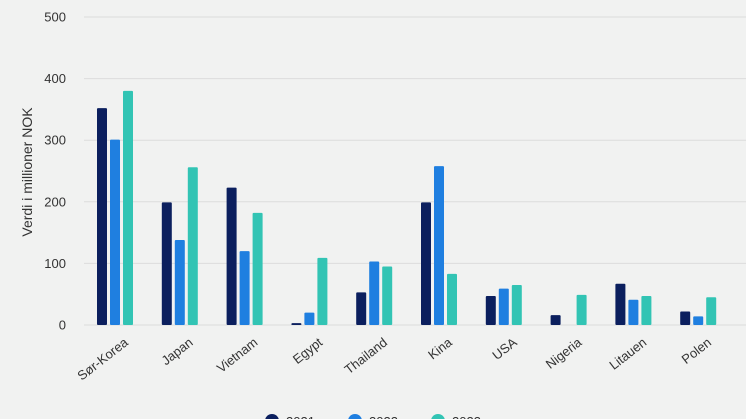 The width and height of the screenshot is (746, 419). What do you see at coordinates (55, 78) in the screenshot?
I see `y-tick-label: 400` at bounding box center [55, 78].